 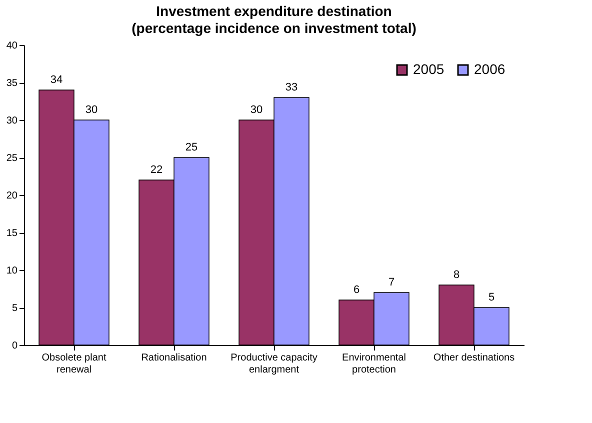 I want to click on chart-subtitle: (percentage incidence on investment total), so click(x=274, y=28).